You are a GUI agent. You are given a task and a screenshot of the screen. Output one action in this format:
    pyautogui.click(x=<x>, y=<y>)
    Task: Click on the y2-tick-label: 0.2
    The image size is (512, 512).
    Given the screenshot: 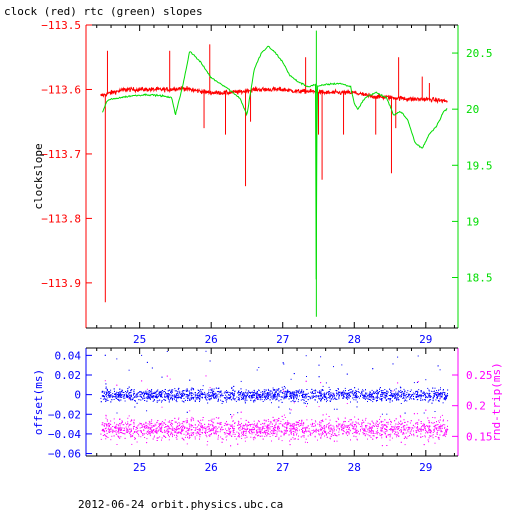 What is the action you would take?
    pyautogui.click(x=476, y=406)
    